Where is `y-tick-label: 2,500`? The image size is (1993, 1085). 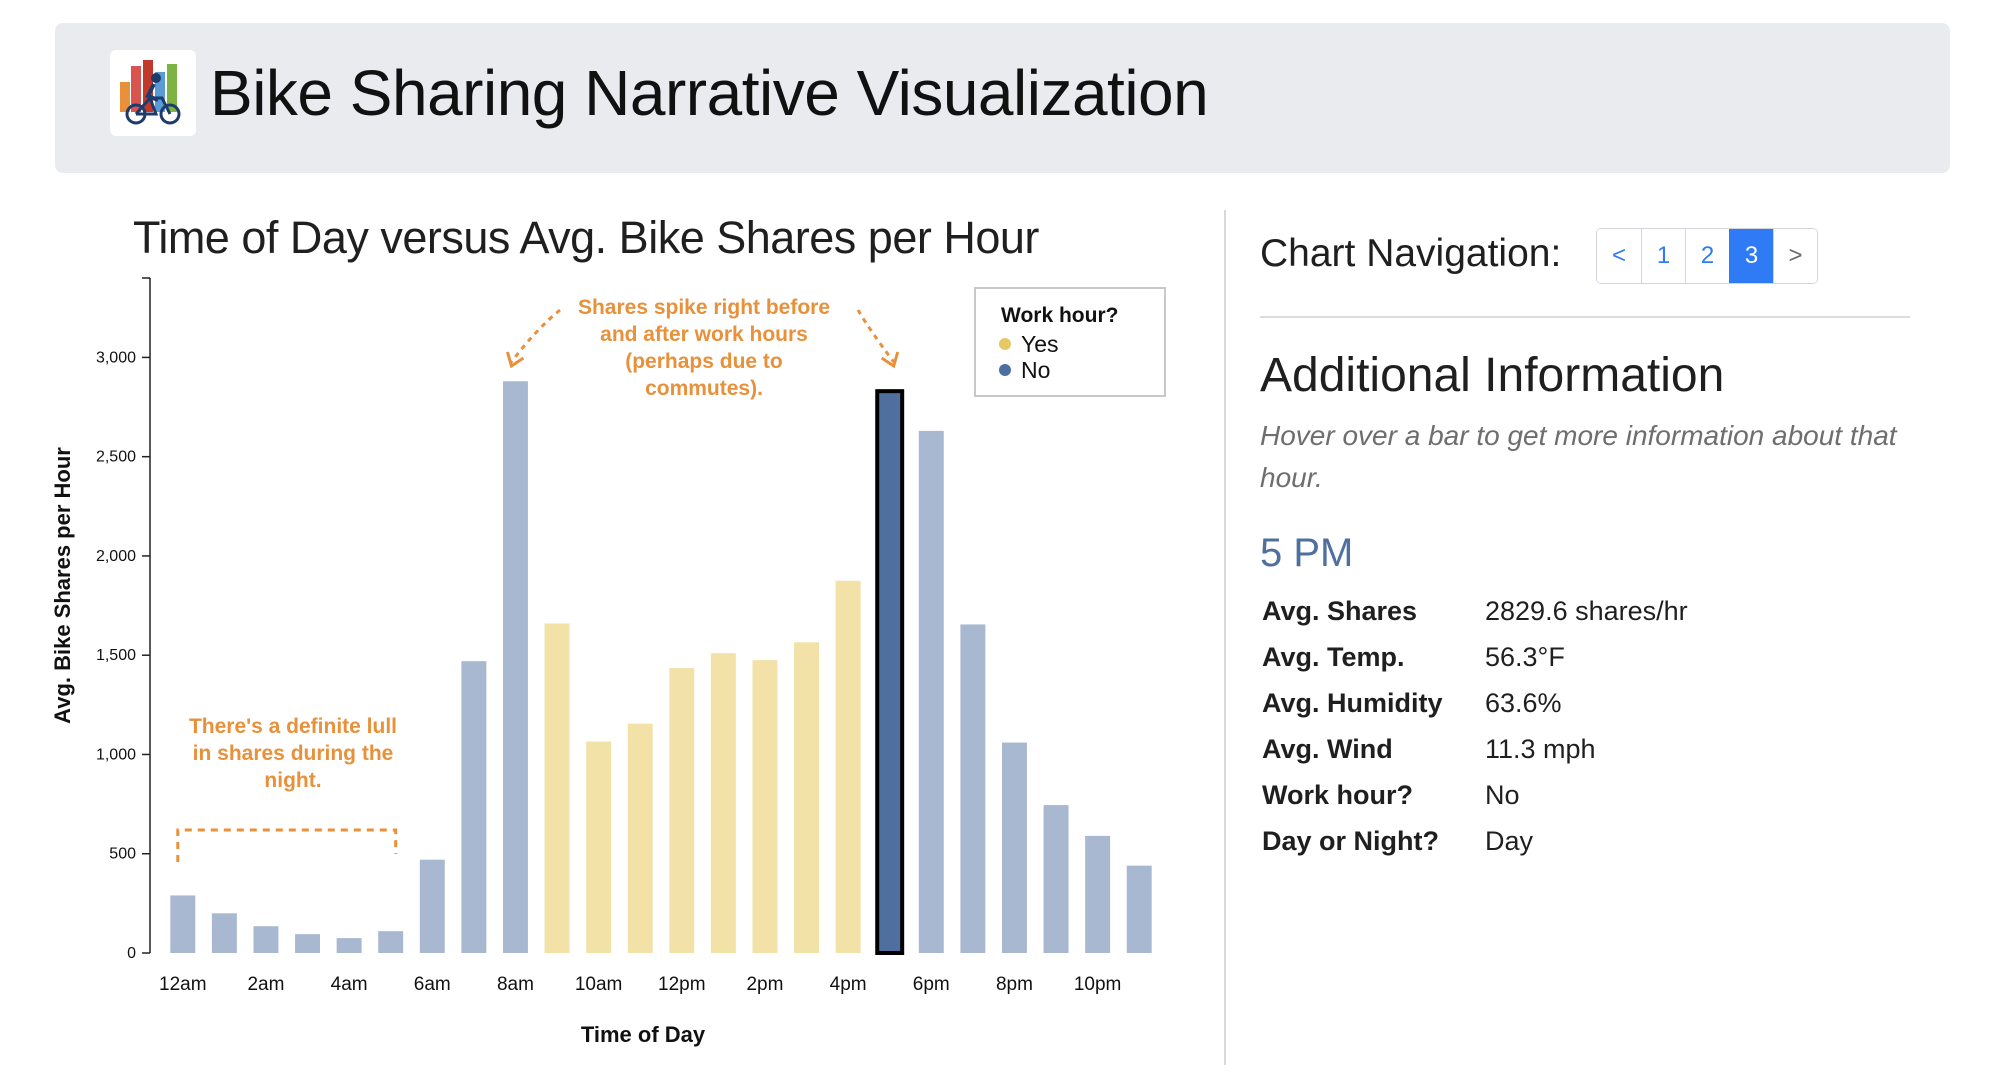 y-tick-label: 2,500 is located at coordinates (116, 457).